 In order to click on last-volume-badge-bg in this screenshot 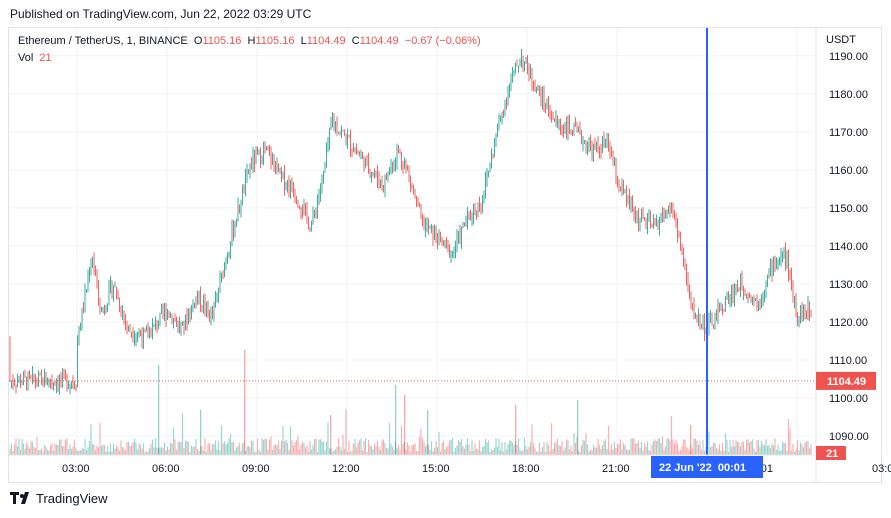, I will do `click(831, 453)`.